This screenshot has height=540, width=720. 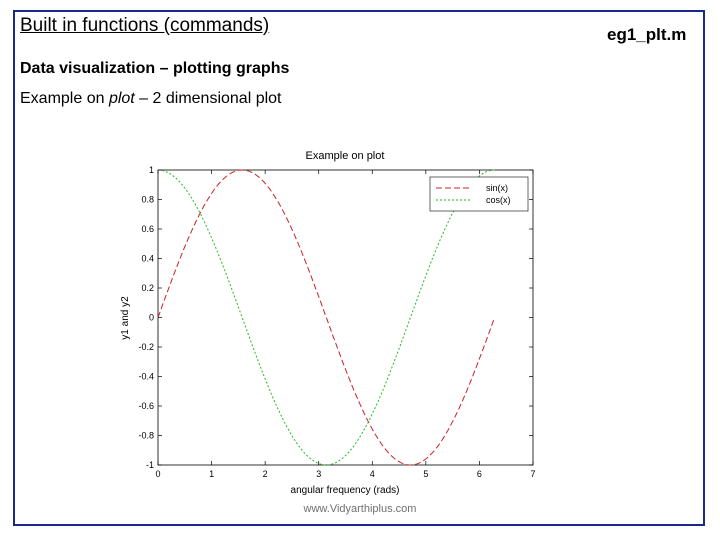 I want to click on y-tick-label: 0.4, so click(x=147, y=259).